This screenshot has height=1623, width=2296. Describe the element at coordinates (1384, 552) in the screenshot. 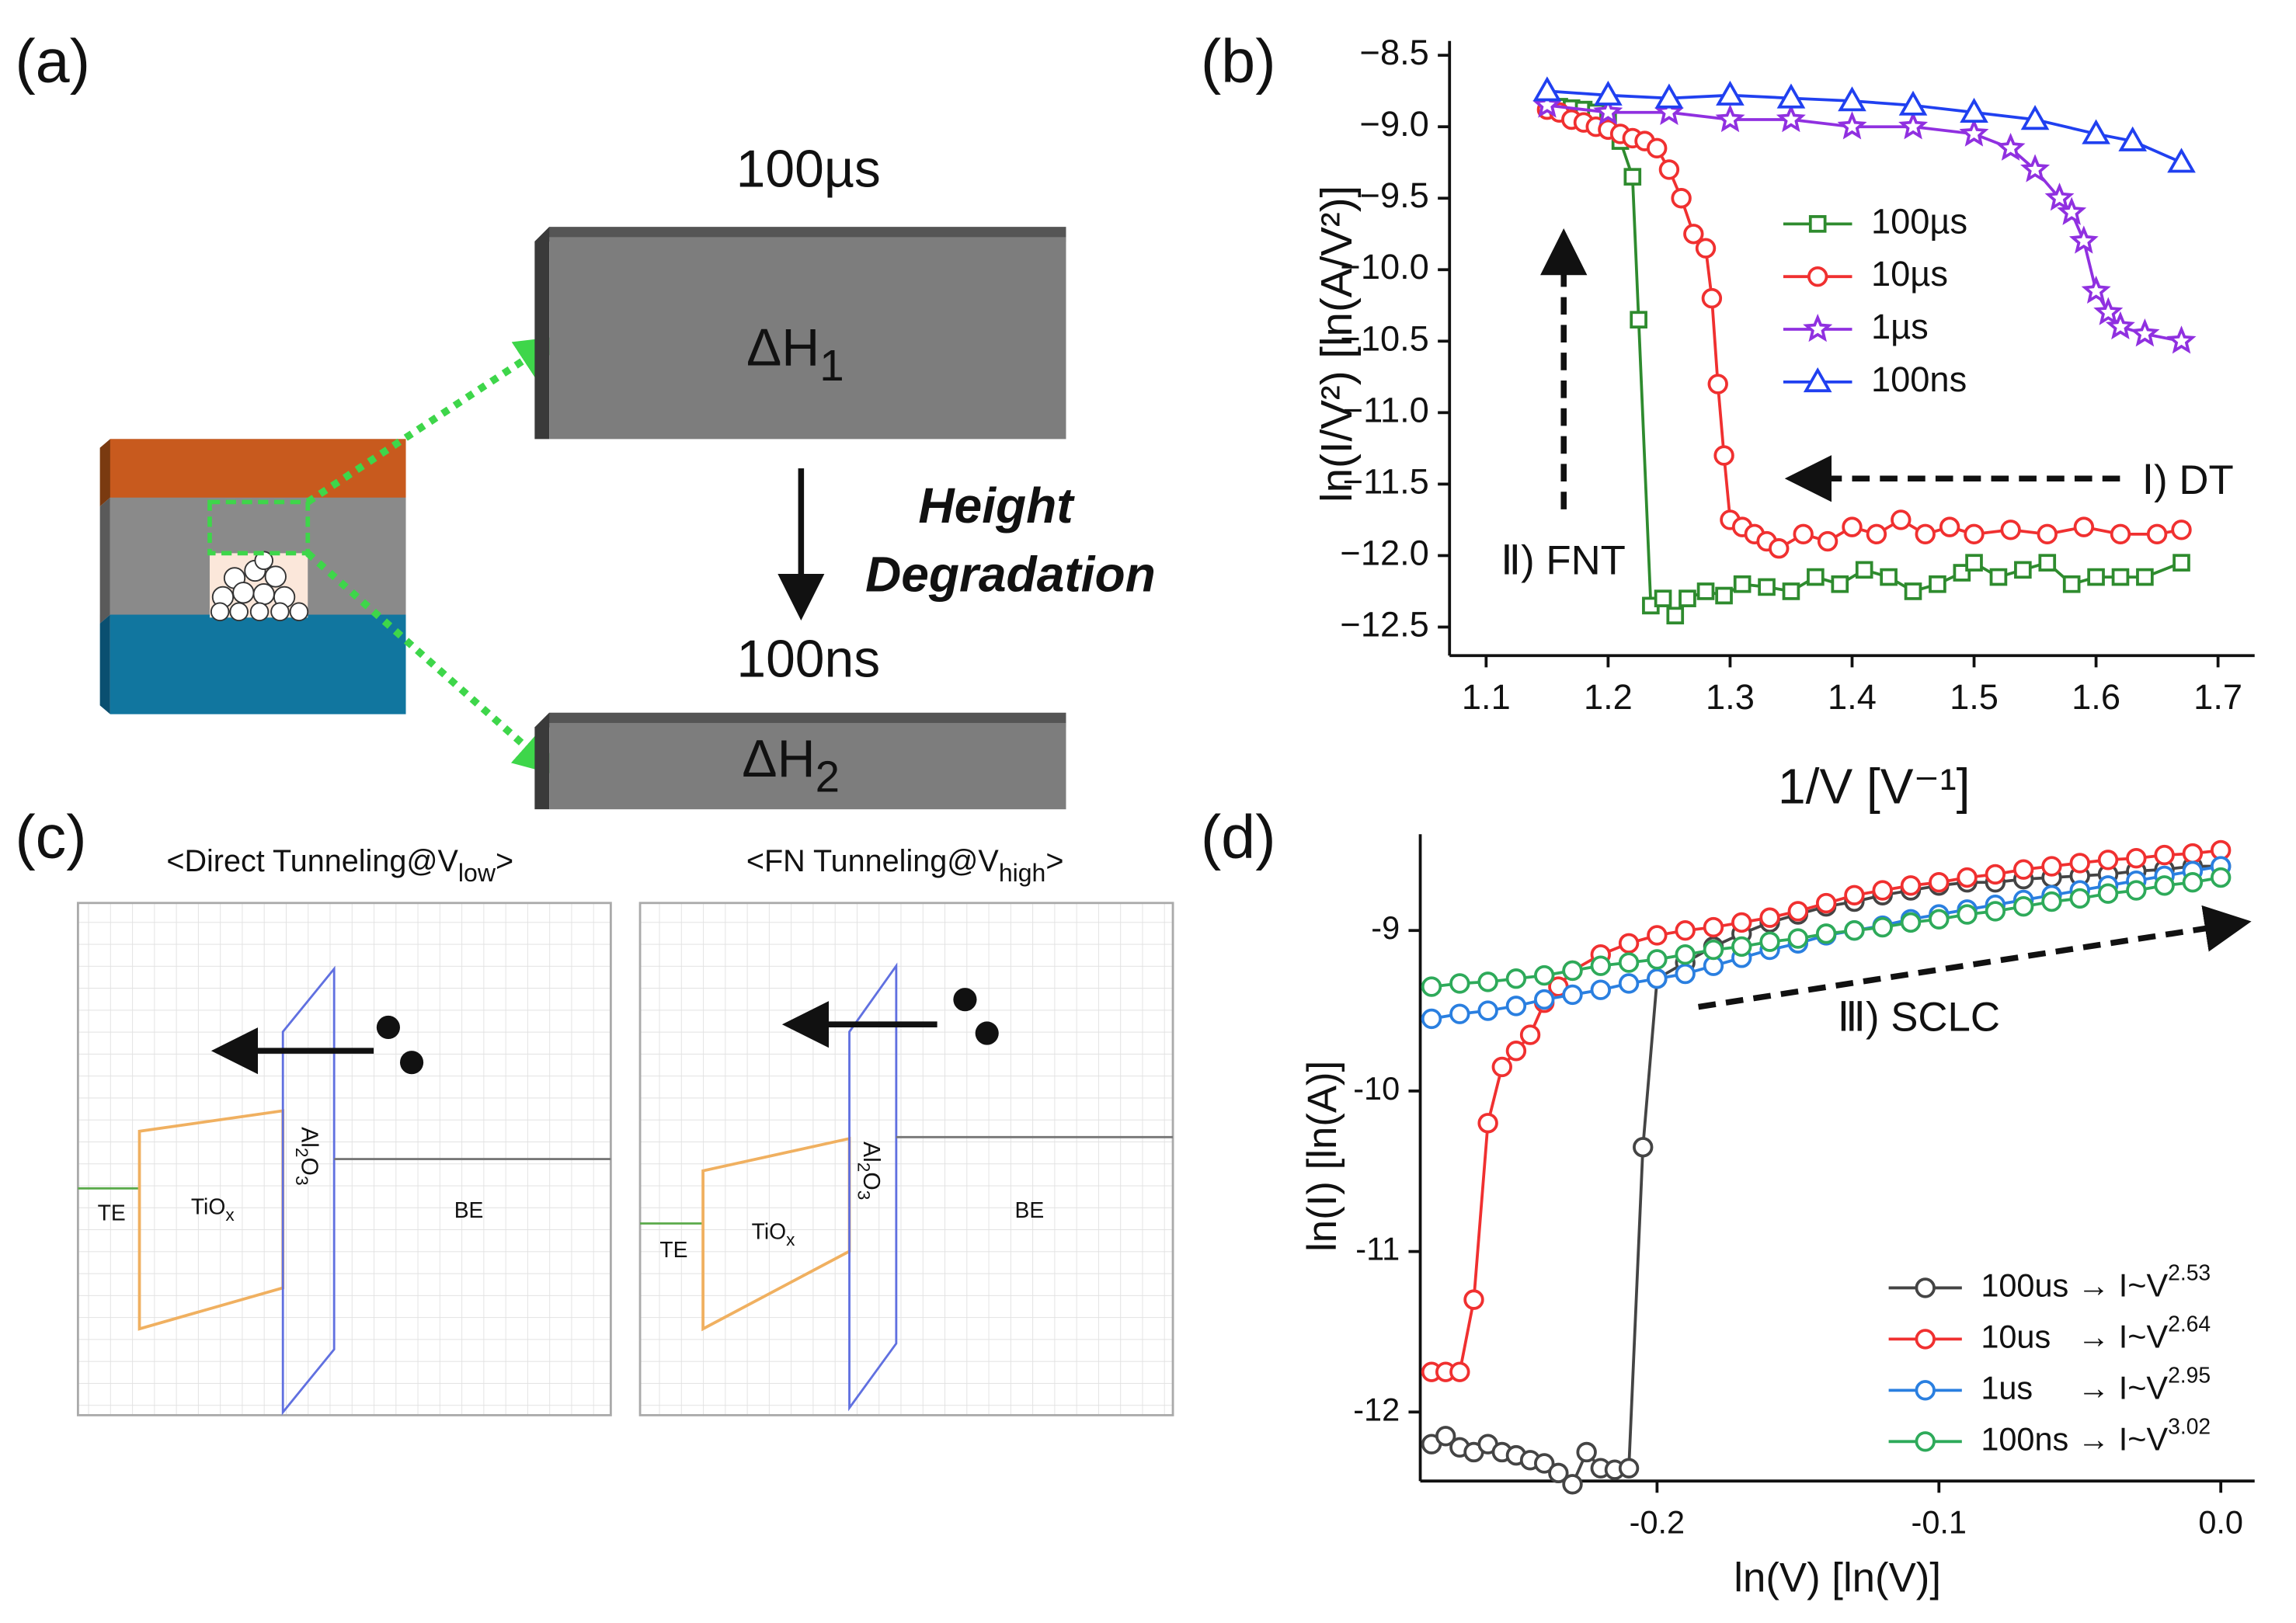

I see `y-tick-label: −12.0` at that location.